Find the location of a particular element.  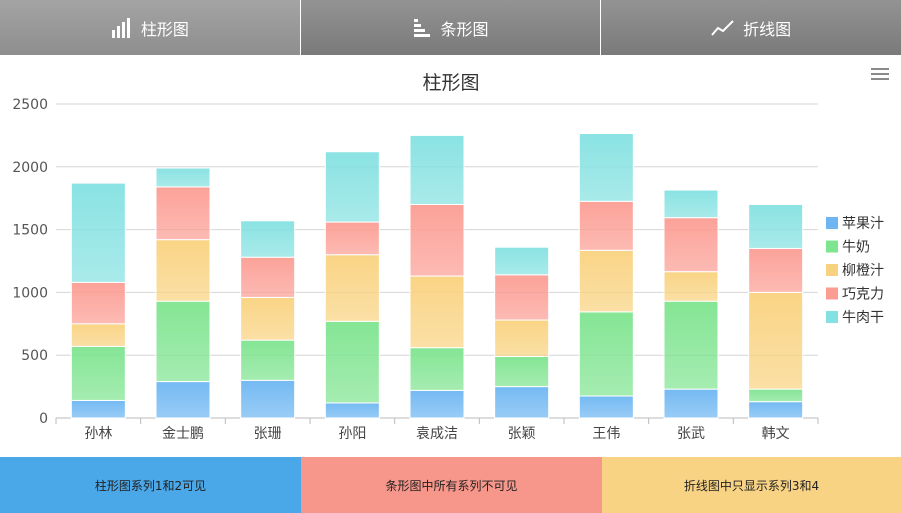

legend-label: 巧克力 is located at coordinates (863, 295).